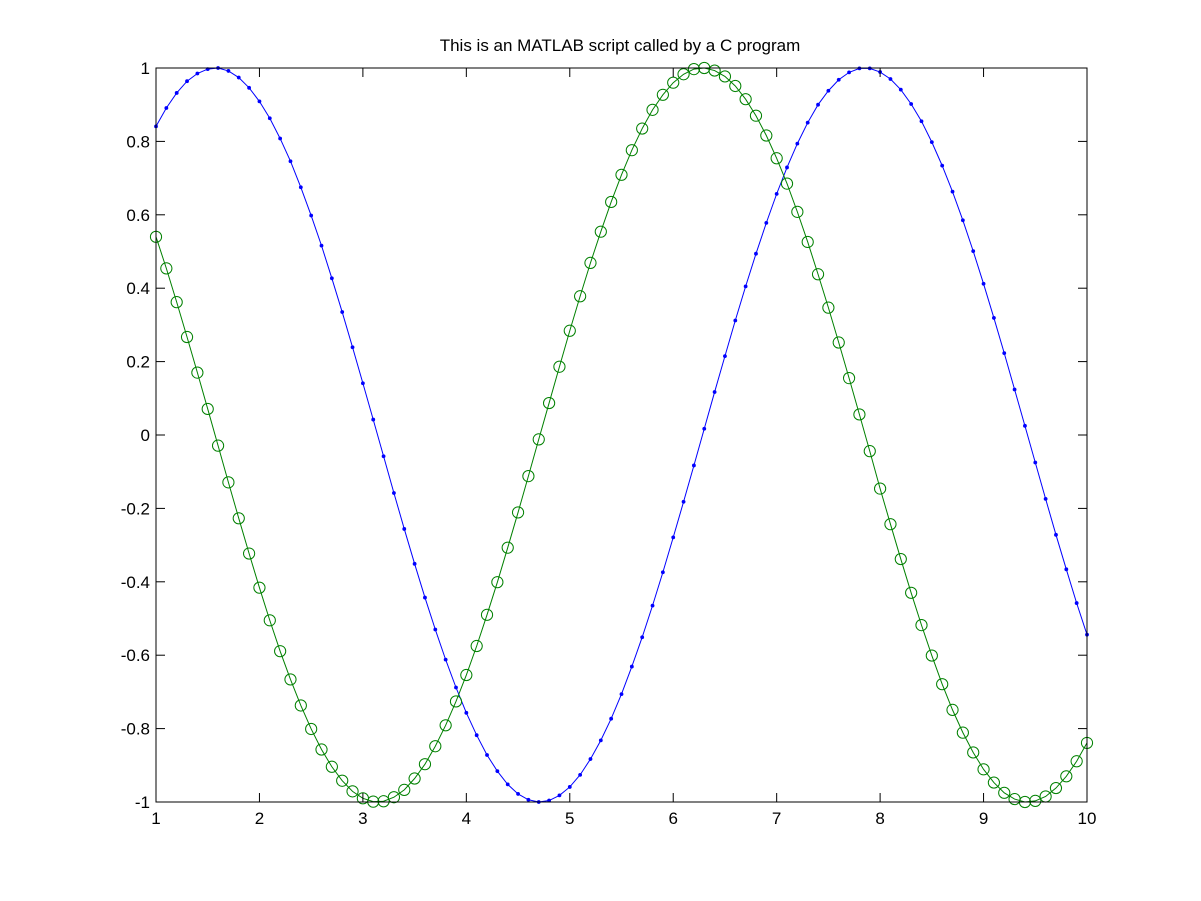 The image size is (1201, 901). What do you see at coordinates (138, 362) in the screenshot?
I see `y-tick-label: 0.2` at bounding box center [138, 362].